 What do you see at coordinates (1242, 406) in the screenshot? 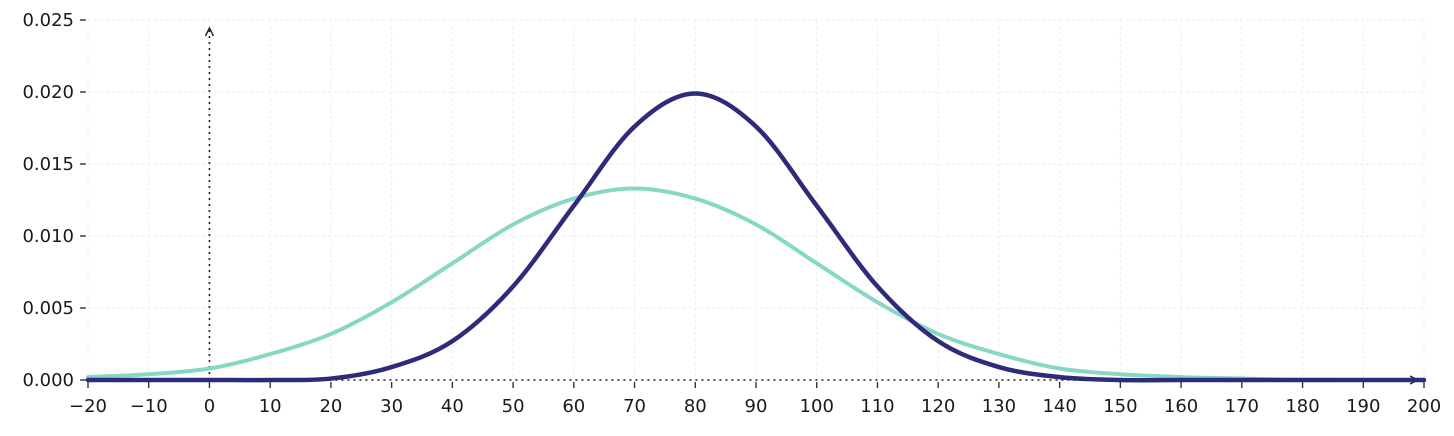
I see `x-tick-label: 170` at bounding box center [1242, 406].